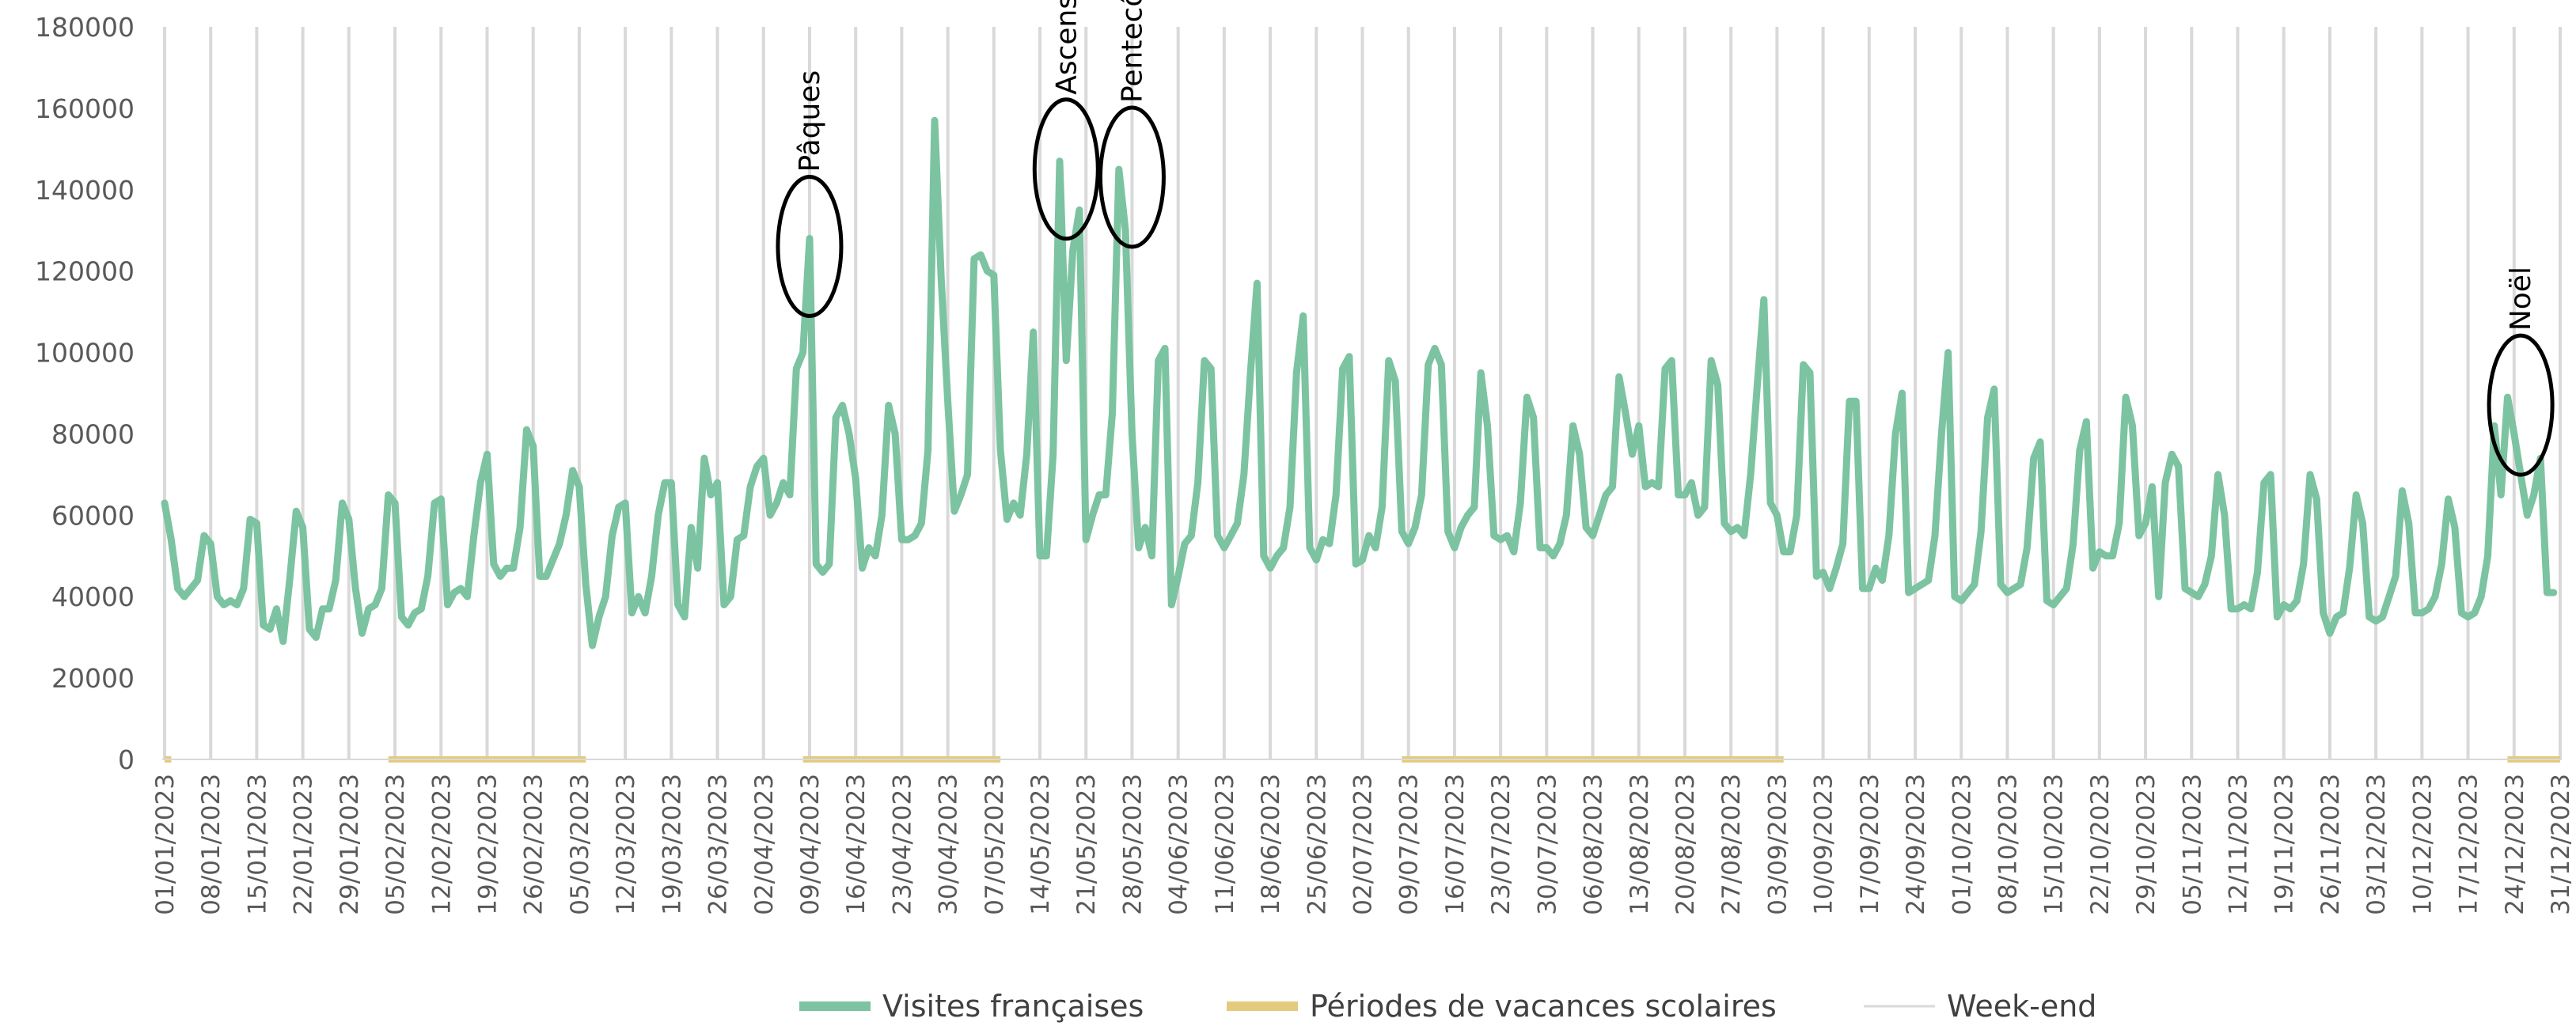  What do you see at coordinates (257, 844) in the screenshot?
I see `x-tick-label: 15/01/2023` at bounding box center [257, 844].